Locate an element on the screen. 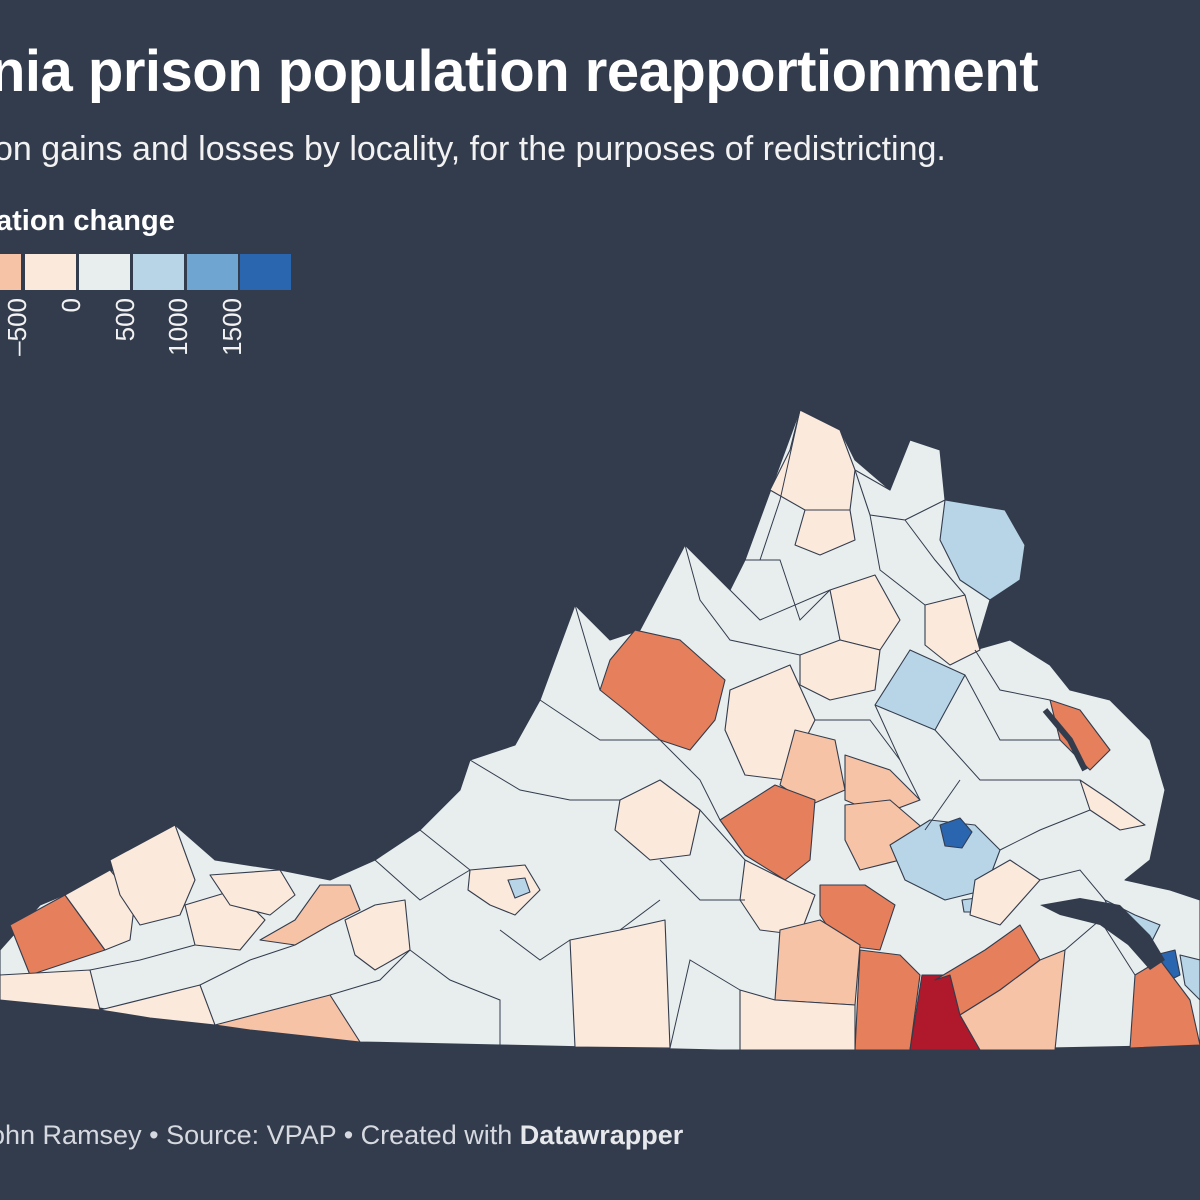  legend-tick: 0 is located at coordinates (71, 305).